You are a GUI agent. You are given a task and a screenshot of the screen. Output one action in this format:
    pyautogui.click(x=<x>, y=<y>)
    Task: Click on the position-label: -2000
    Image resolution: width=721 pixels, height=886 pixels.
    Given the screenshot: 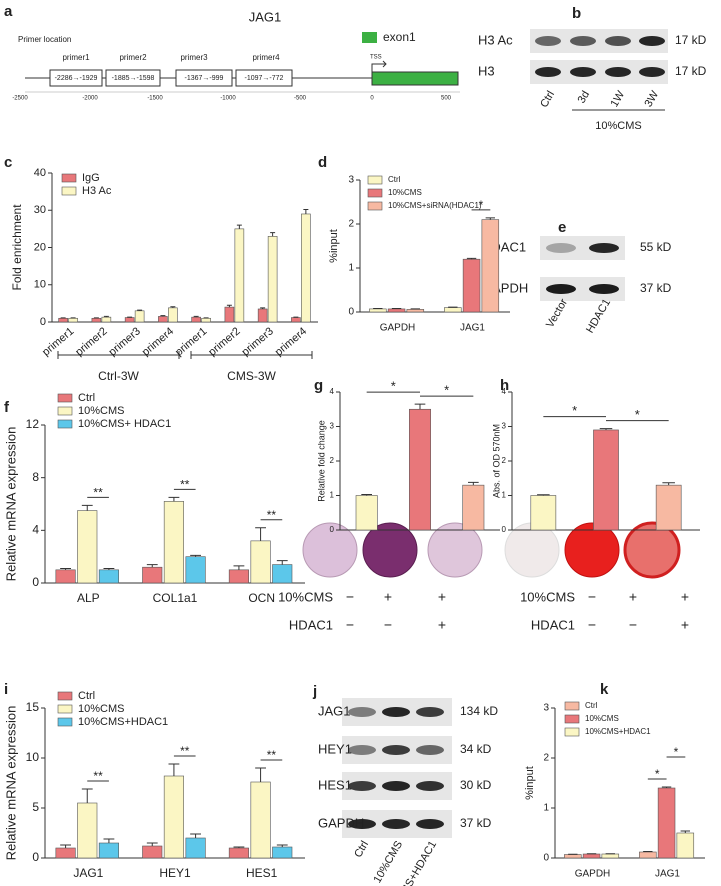 What is the action you would take?
    pyautogui.click(x=90, y=99)
    